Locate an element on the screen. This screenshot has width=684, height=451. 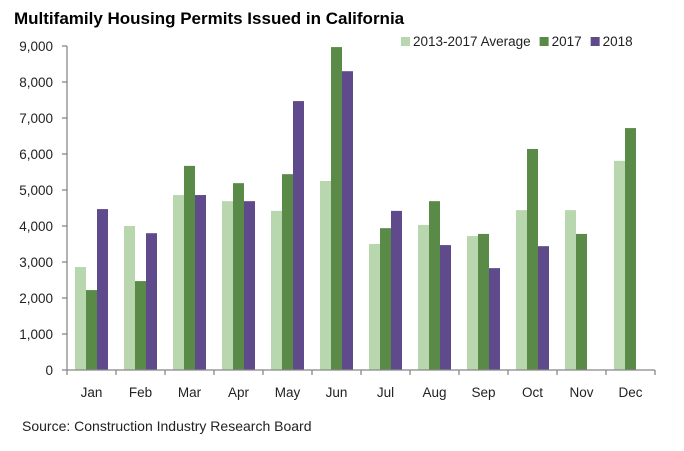
bar-mar-2017 is located at coordinates (189, 267).